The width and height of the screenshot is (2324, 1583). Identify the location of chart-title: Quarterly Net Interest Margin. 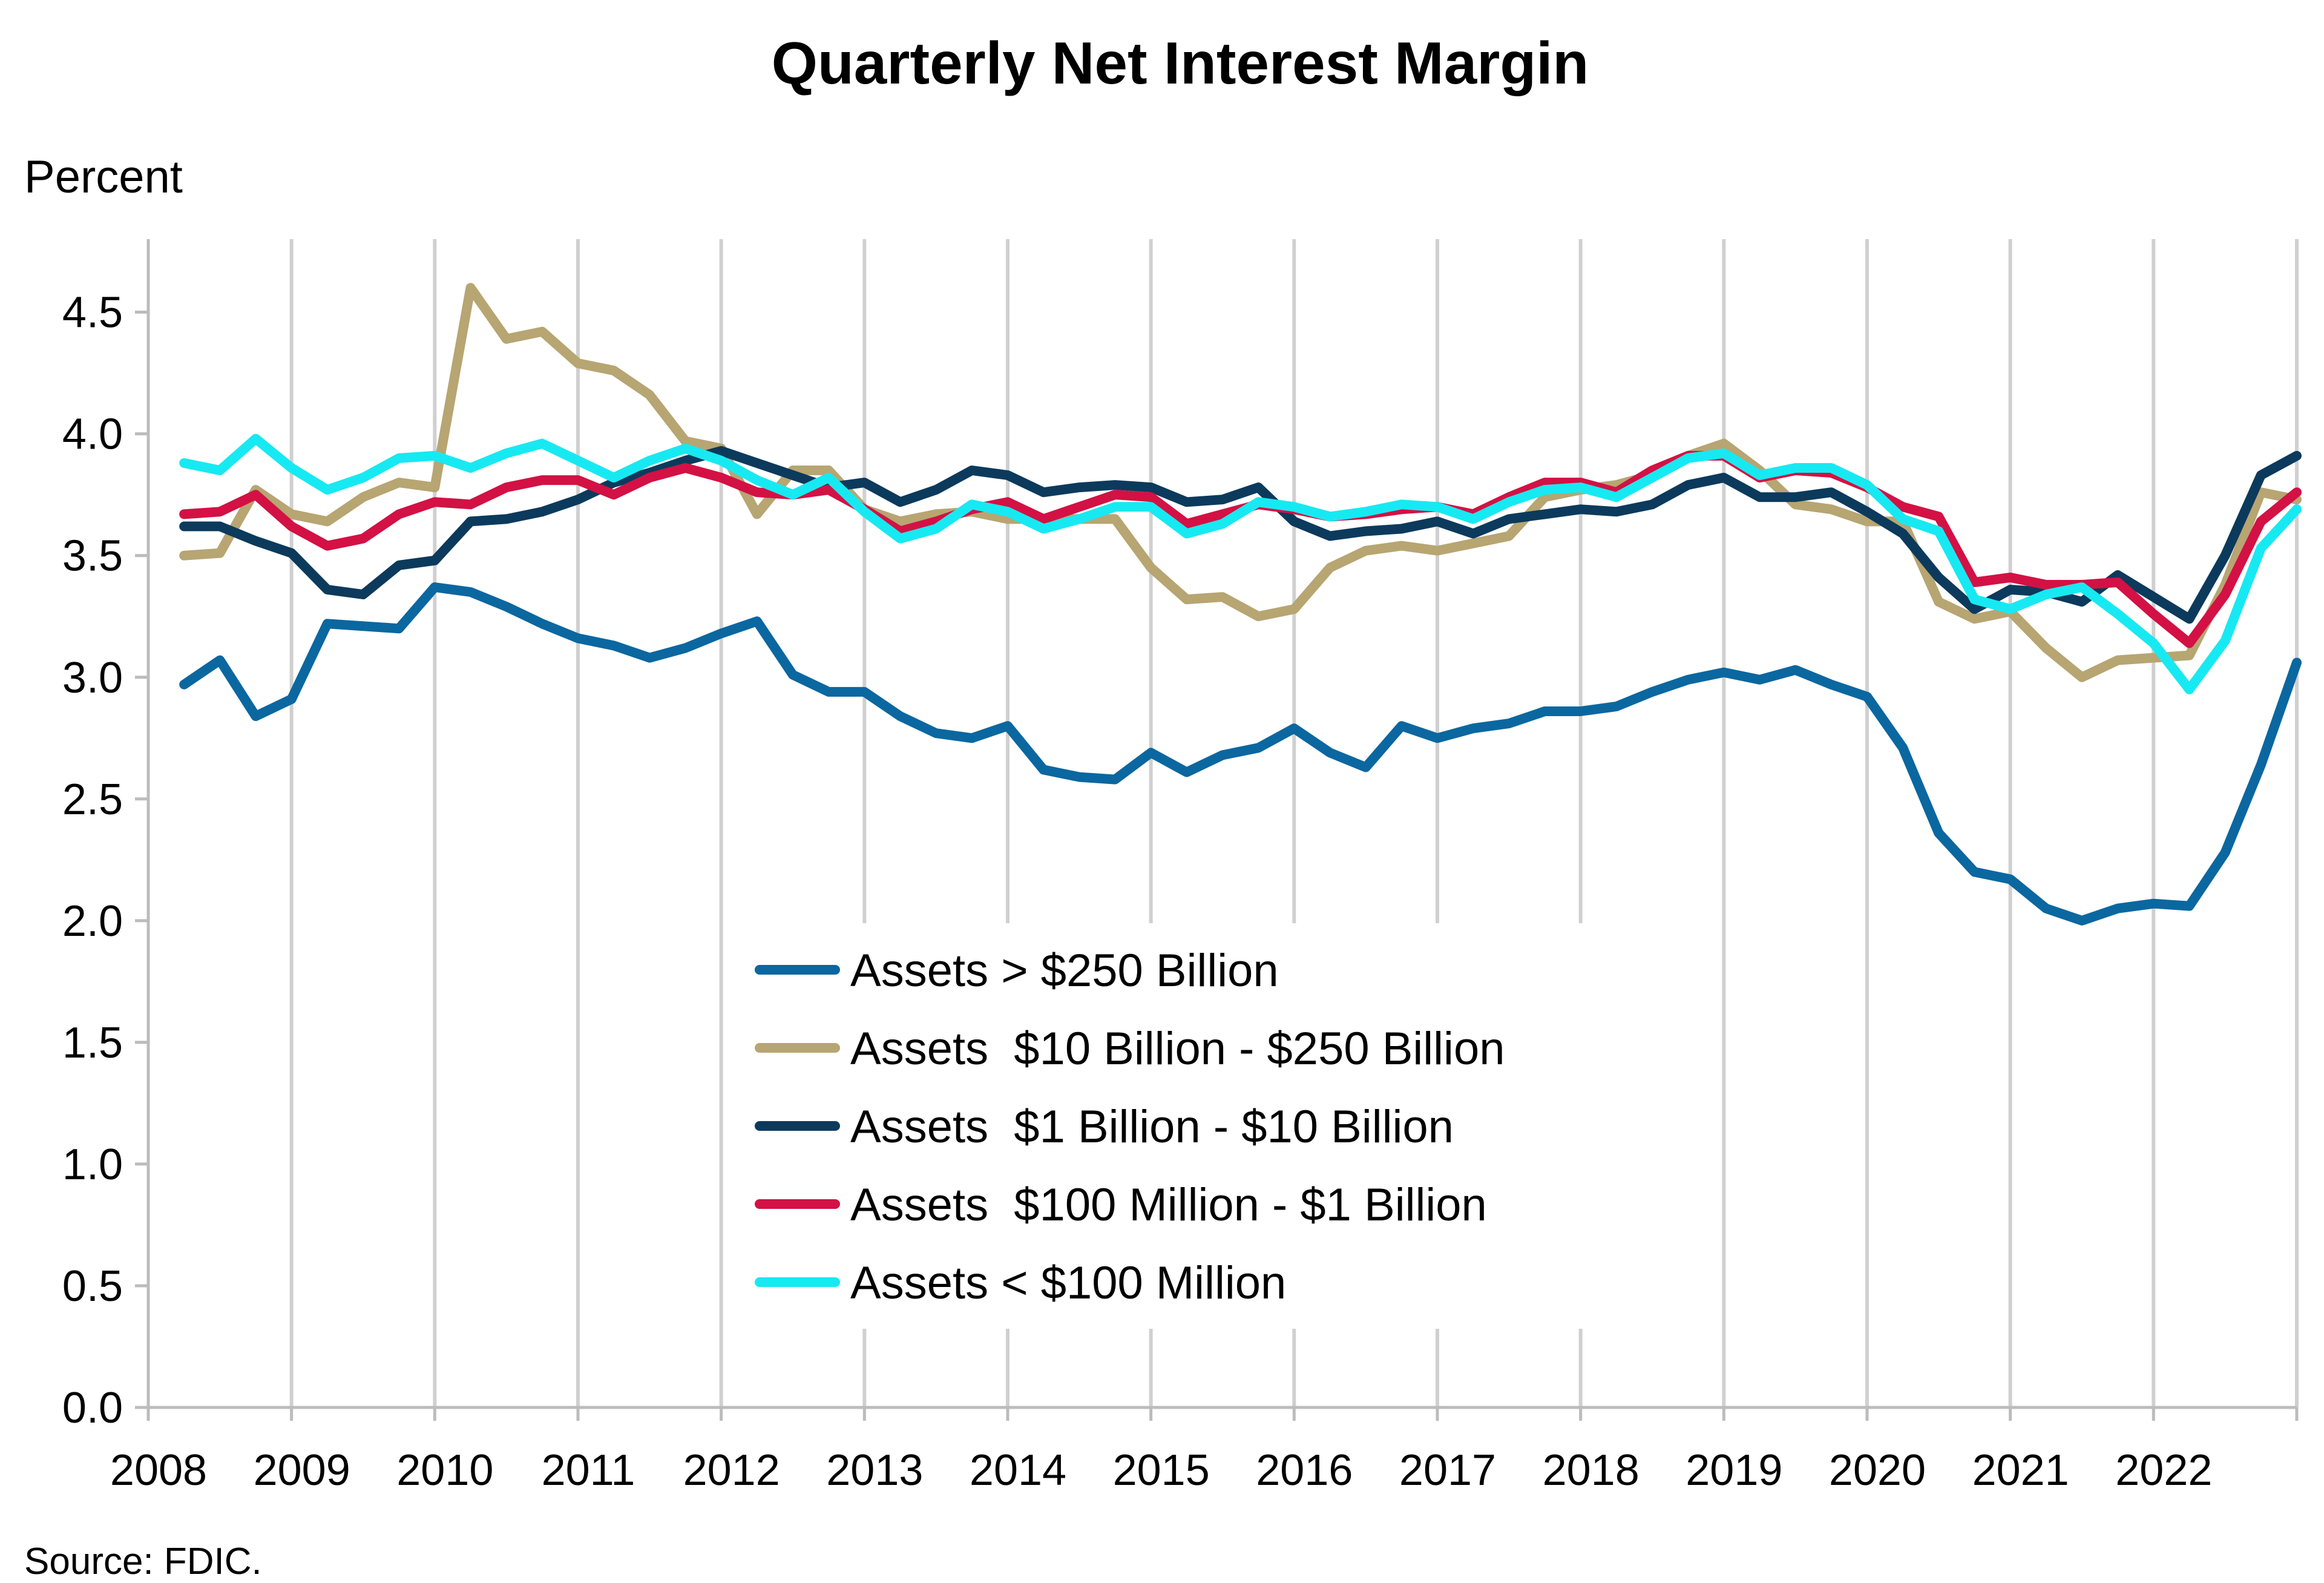
(1180, 63).